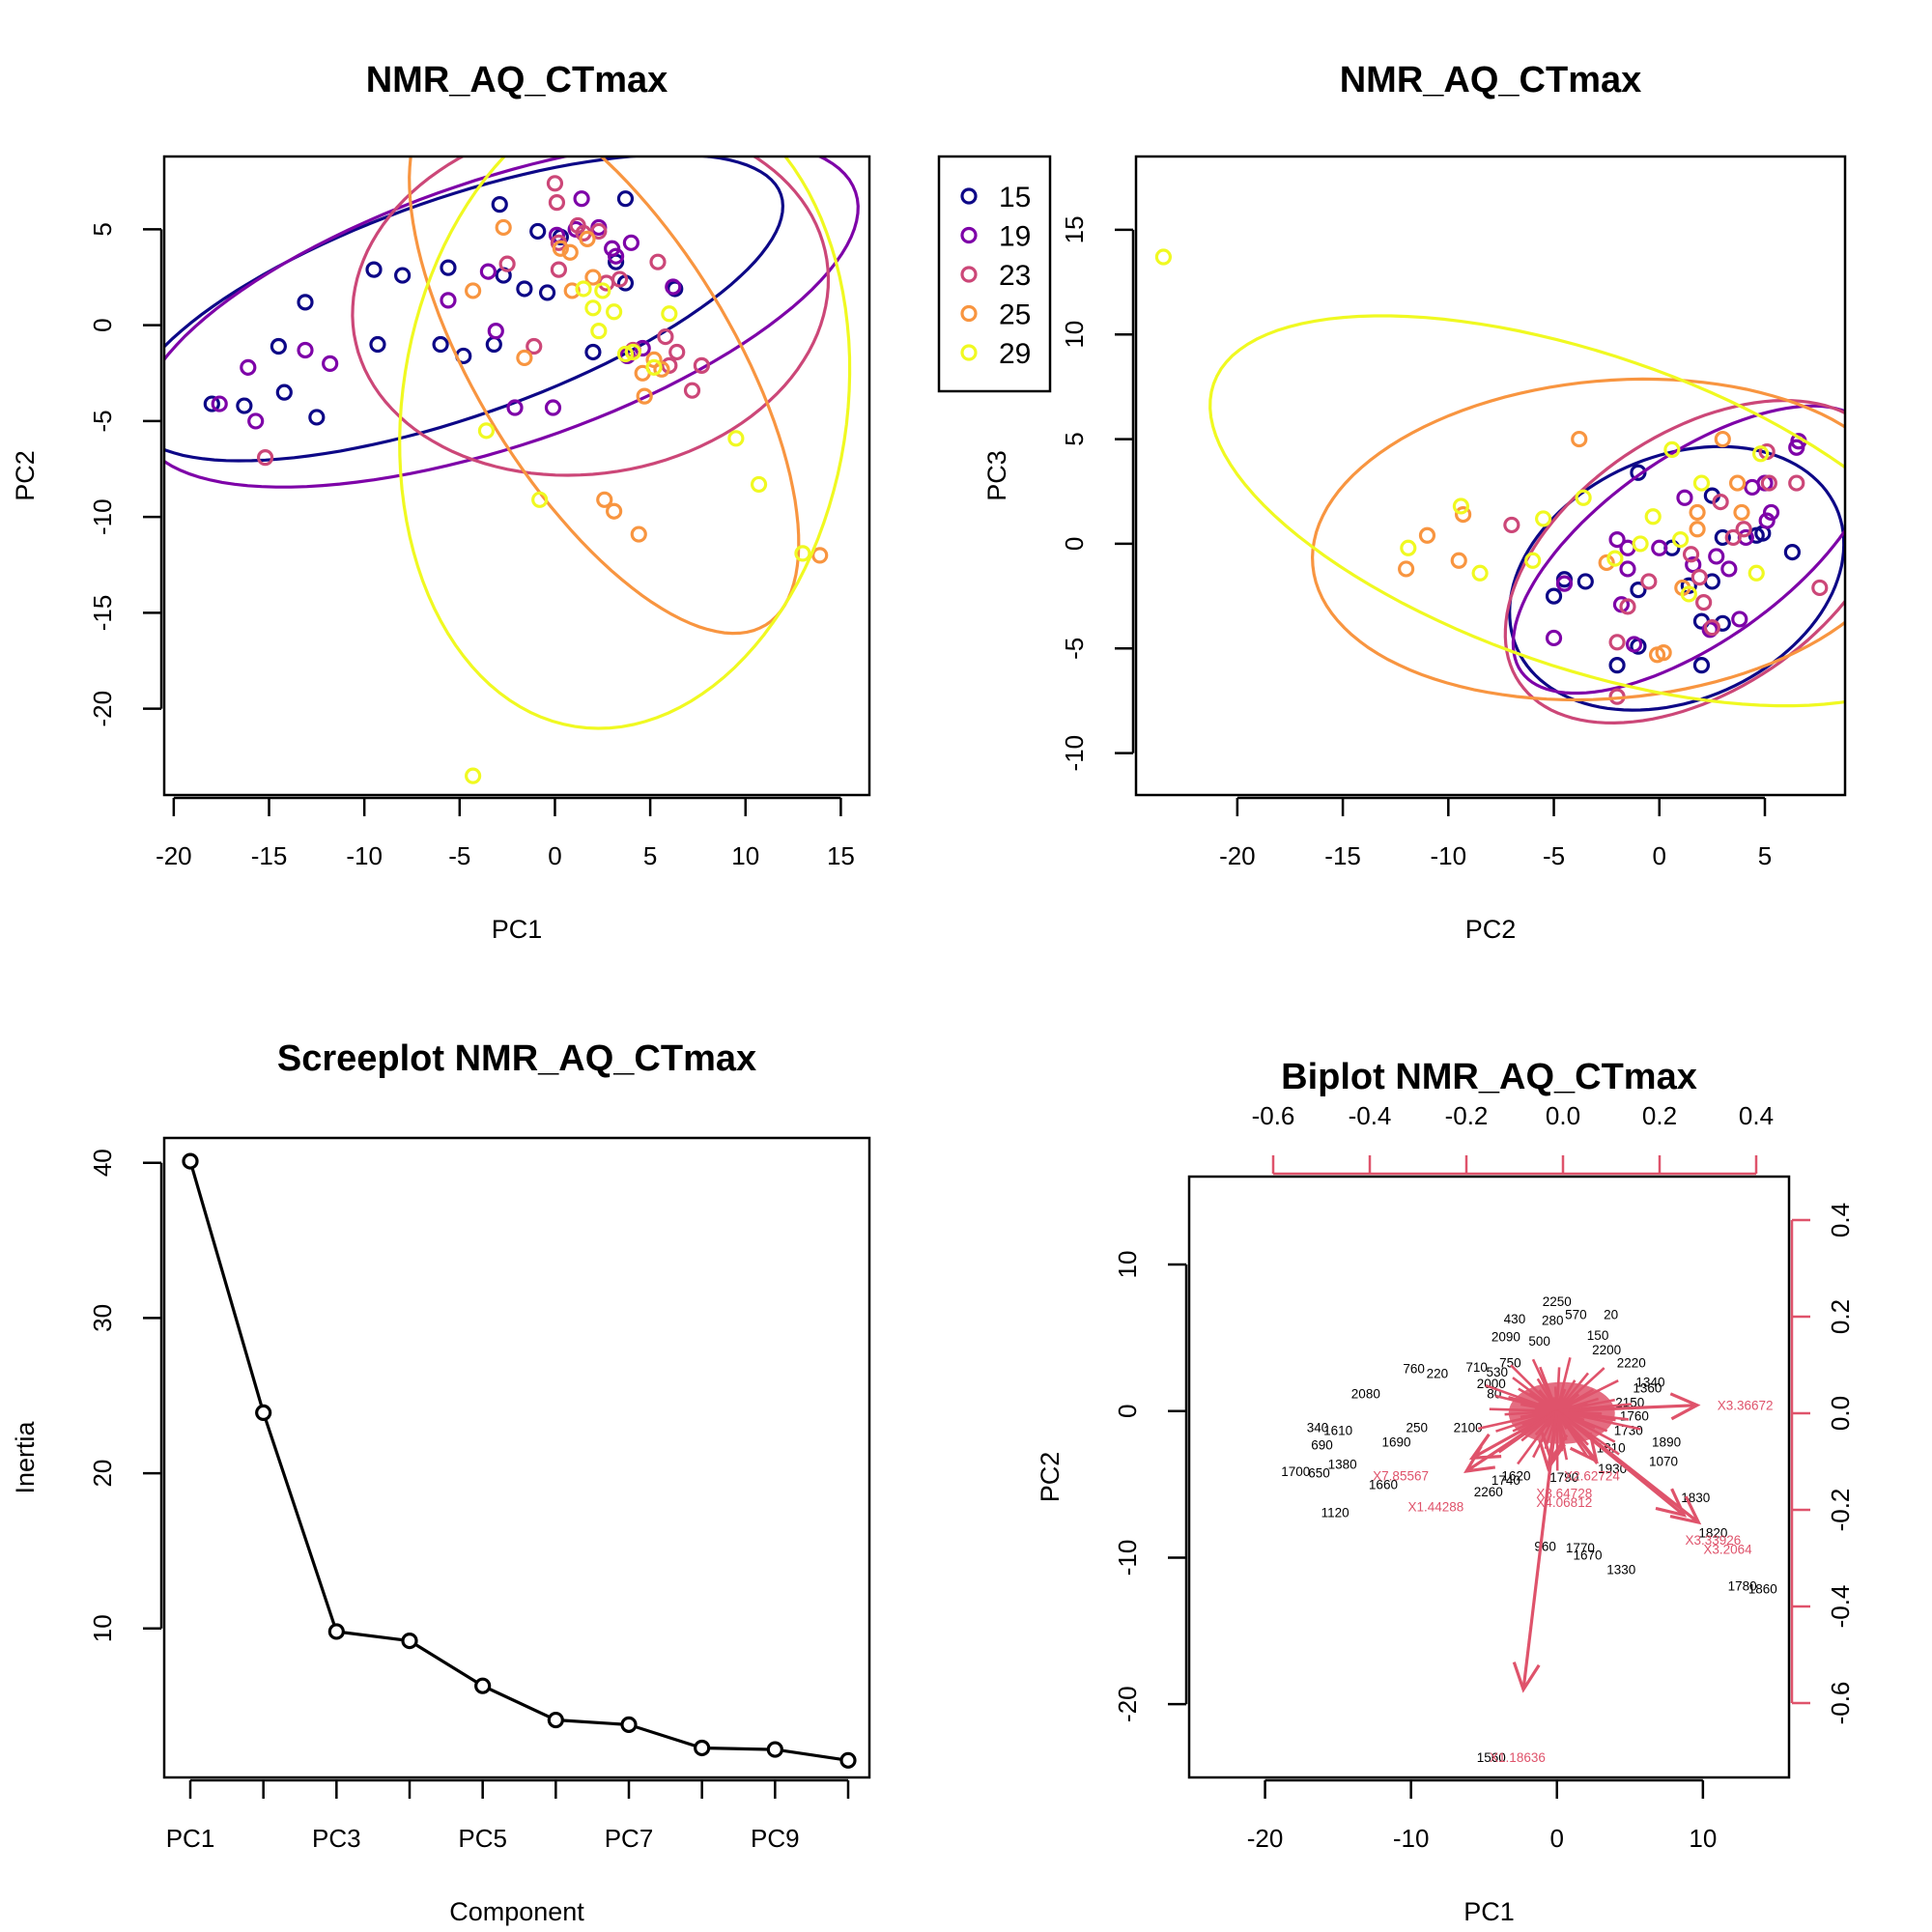 This screenshot has width=1932, height=1932. I want to click on legend-entry-29: 29, so click(995, 354).